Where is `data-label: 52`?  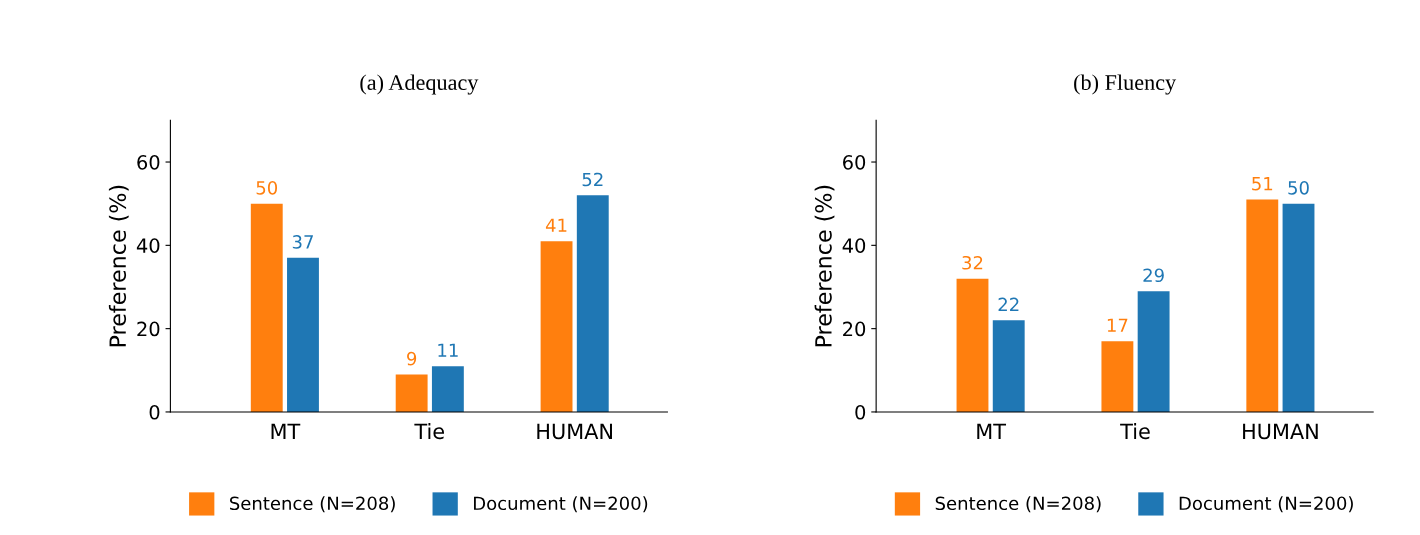
data-label: 52 is located at coordinates (592, 179).